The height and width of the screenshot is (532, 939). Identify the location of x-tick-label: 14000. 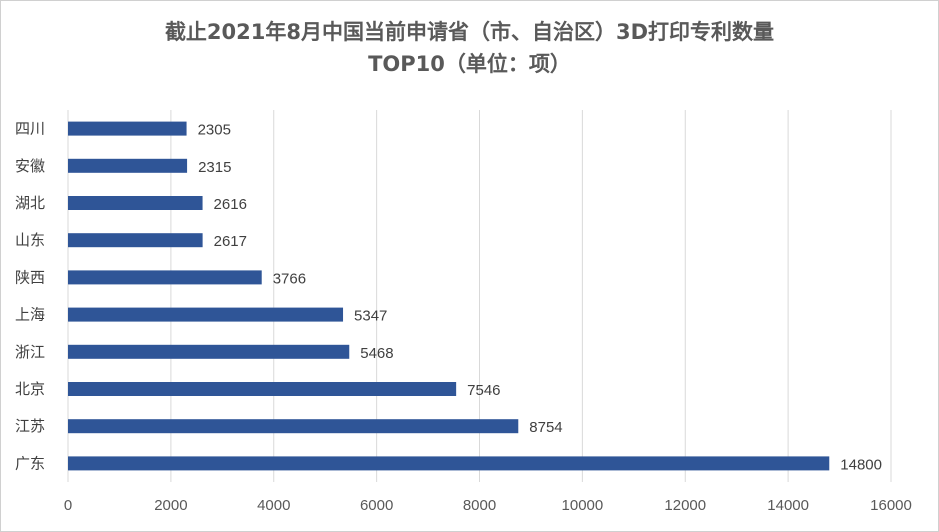
(788, 505).